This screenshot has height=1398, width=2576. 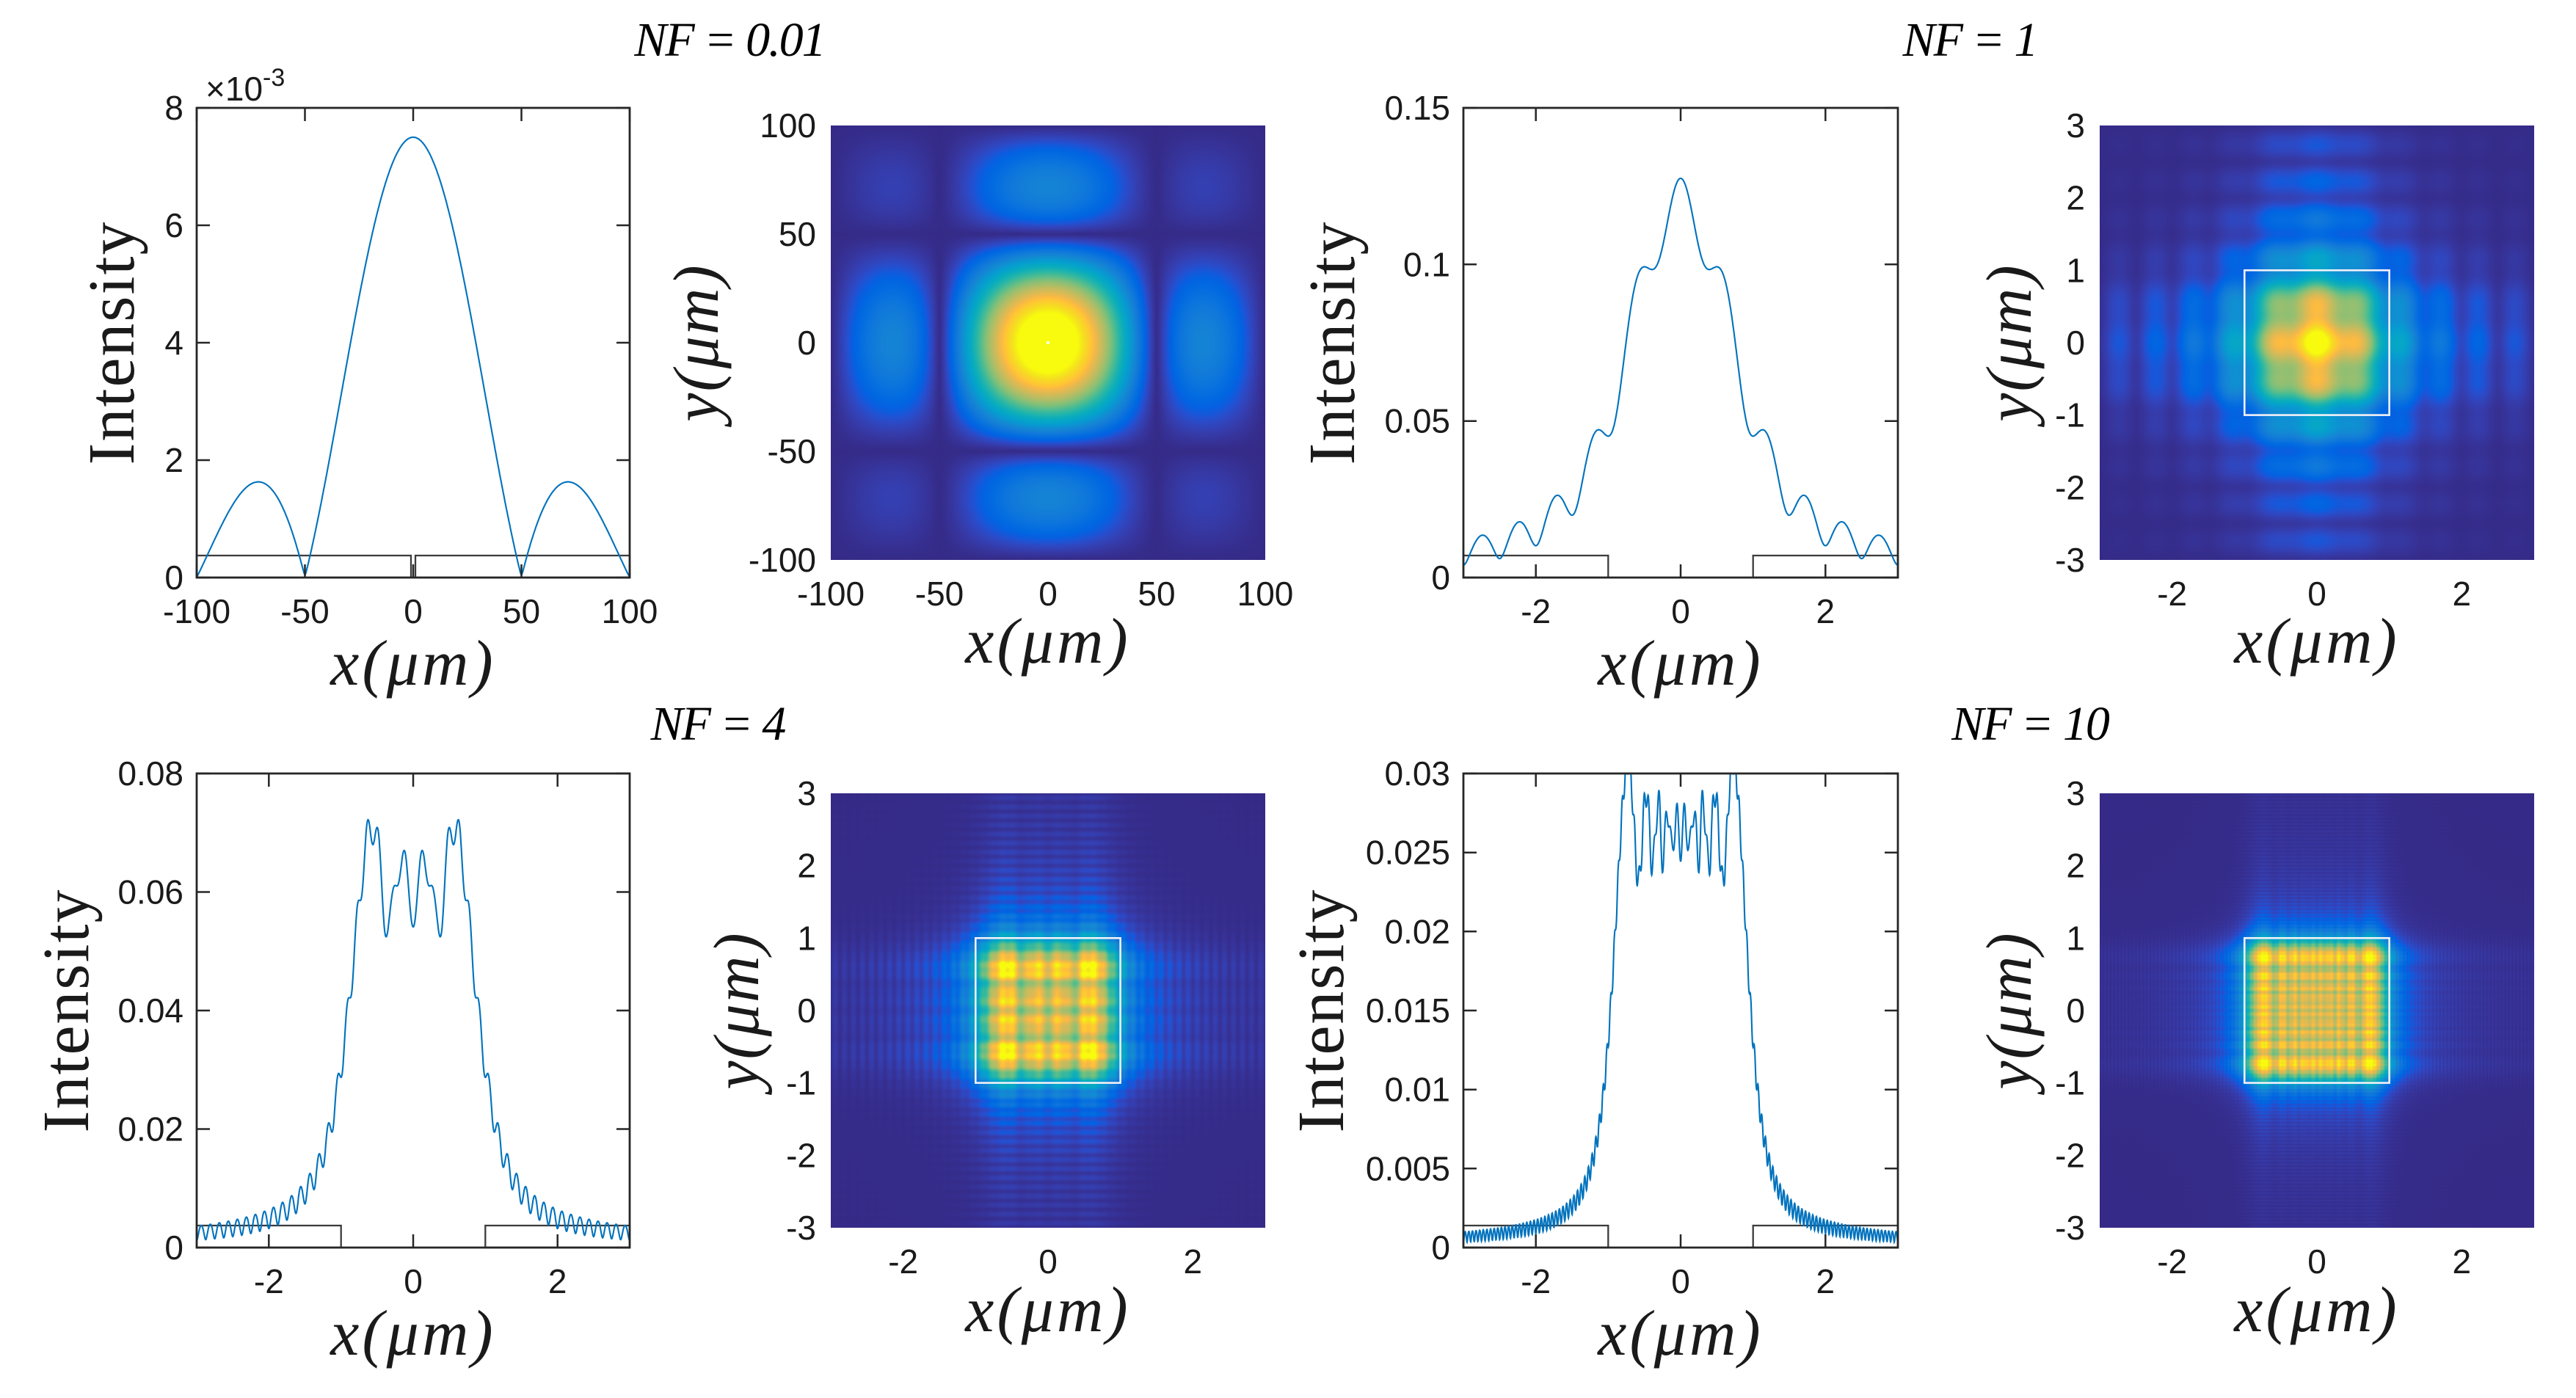 What do you see at coordinates (1426, 264) in the screenshot?
I see `svg-text: 0.1` at bounding box center [1426, 264].